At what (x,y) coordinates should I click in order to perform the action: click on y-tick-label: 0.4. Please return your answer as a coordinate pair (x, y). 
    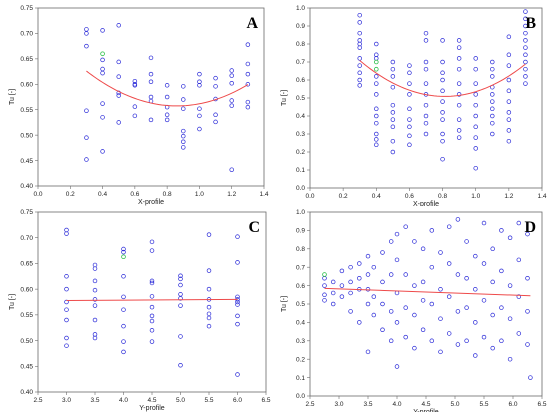
    Looking at the image, I should click on (300, 323).